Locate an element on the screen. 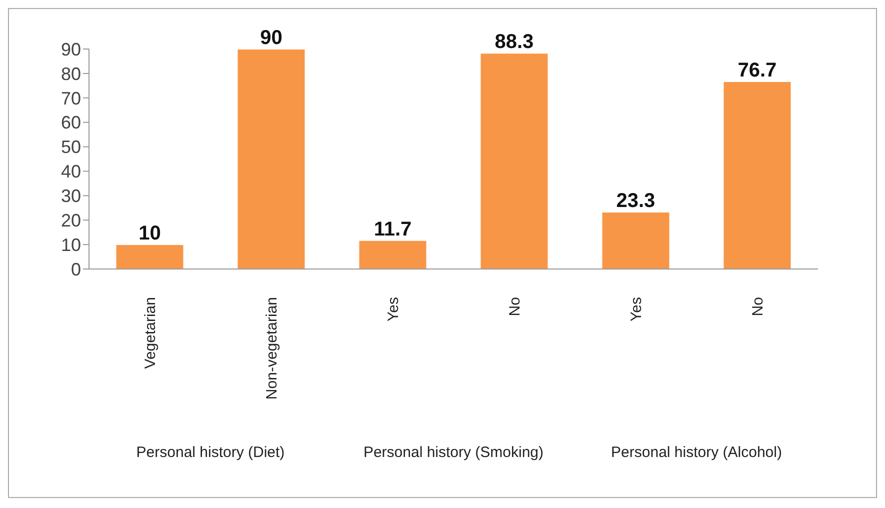 The image size is (885, 508). y-tick-label: 90 is located at coordinates (70, 49).